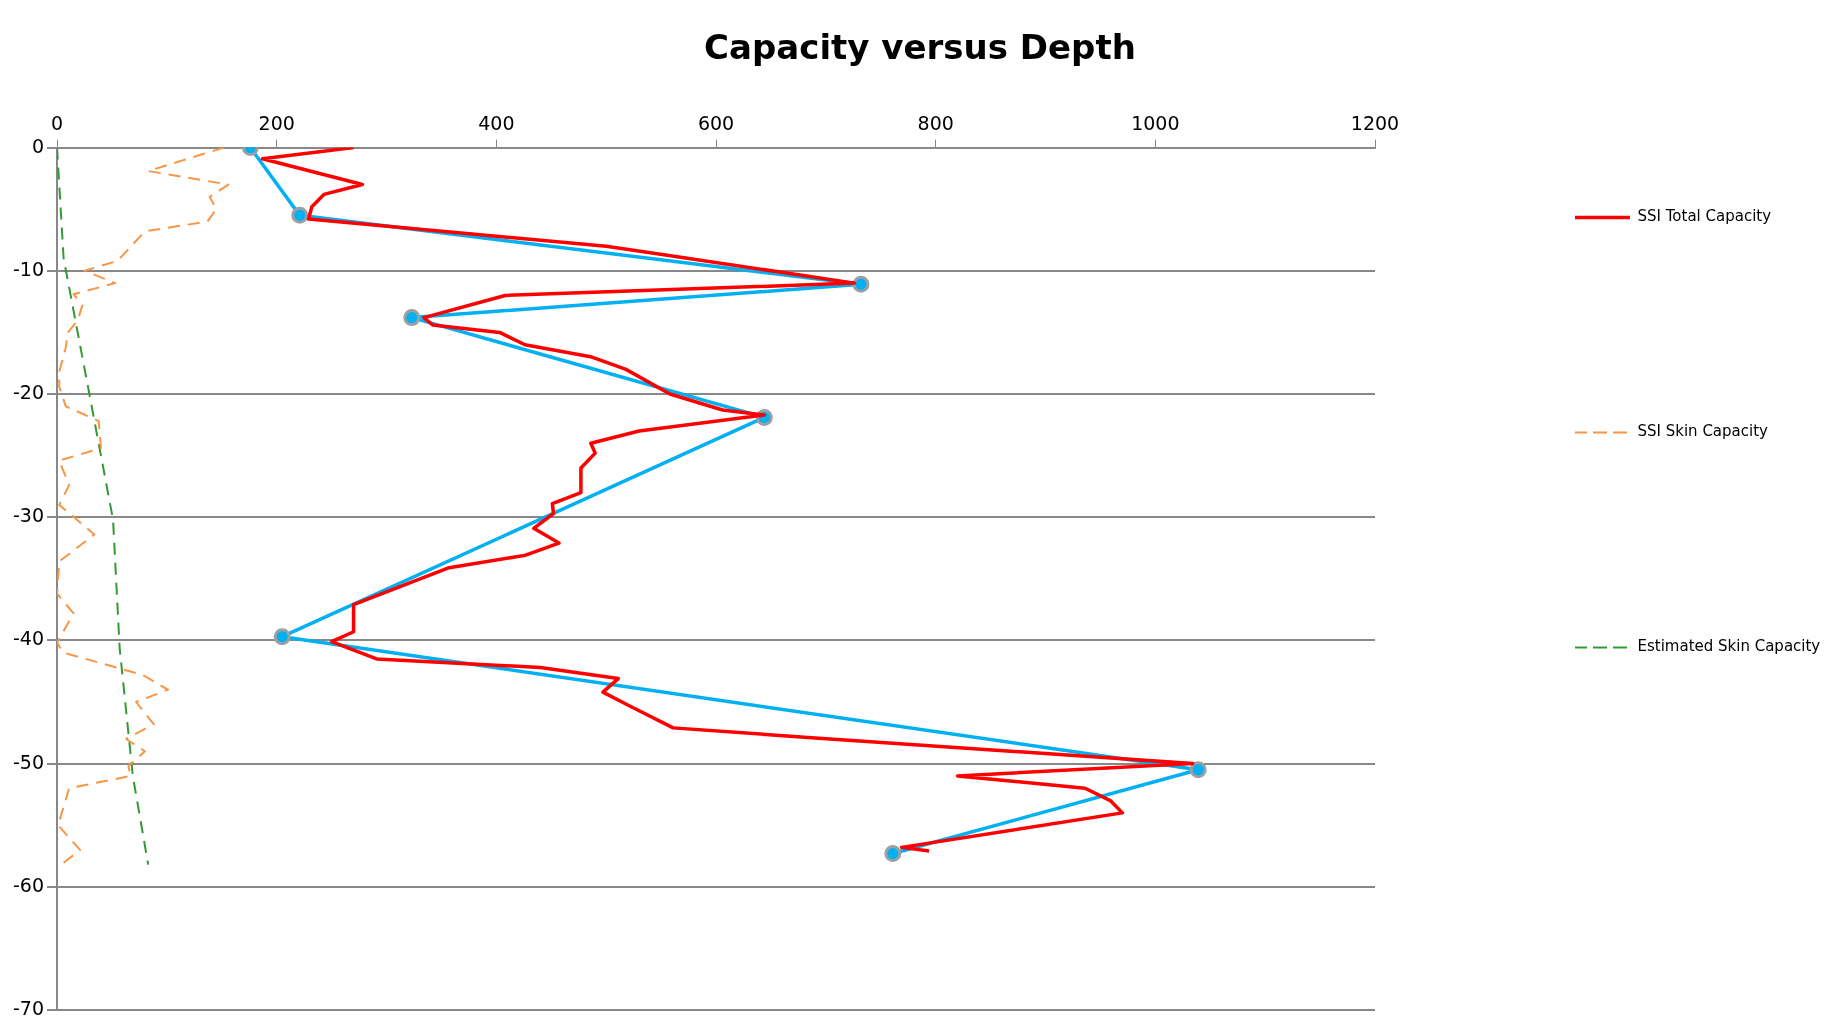 Image resolution: width=1836 pixels, height=1030 pixels. I want to click on x-tick-label: 1200, so click(1375, 123).